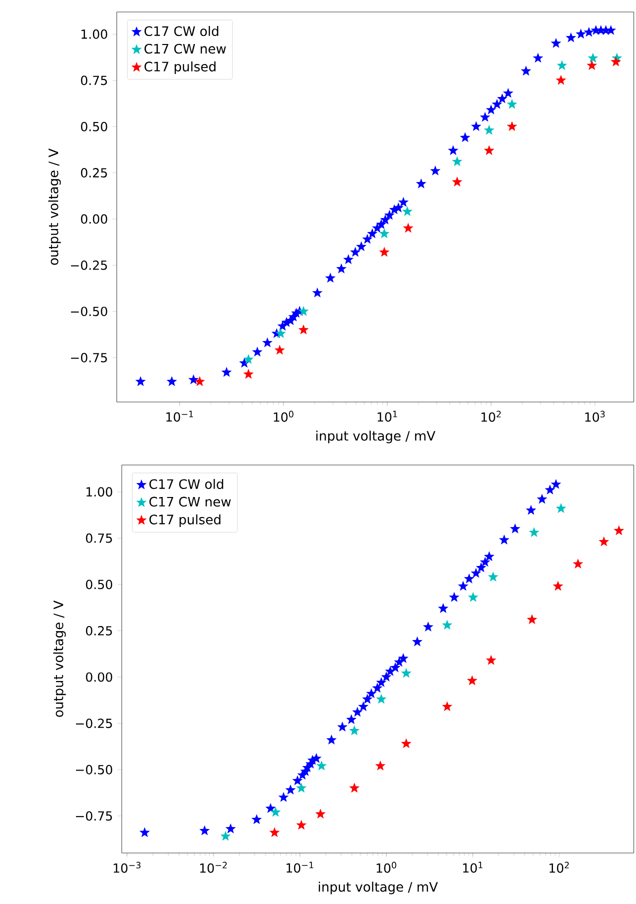 The width and height of the screenshot is (636, 904). Describe the element at coordinates (127, 867) in the screenshot. I see `x-tick-label: 10$^{−3}$` at that location.